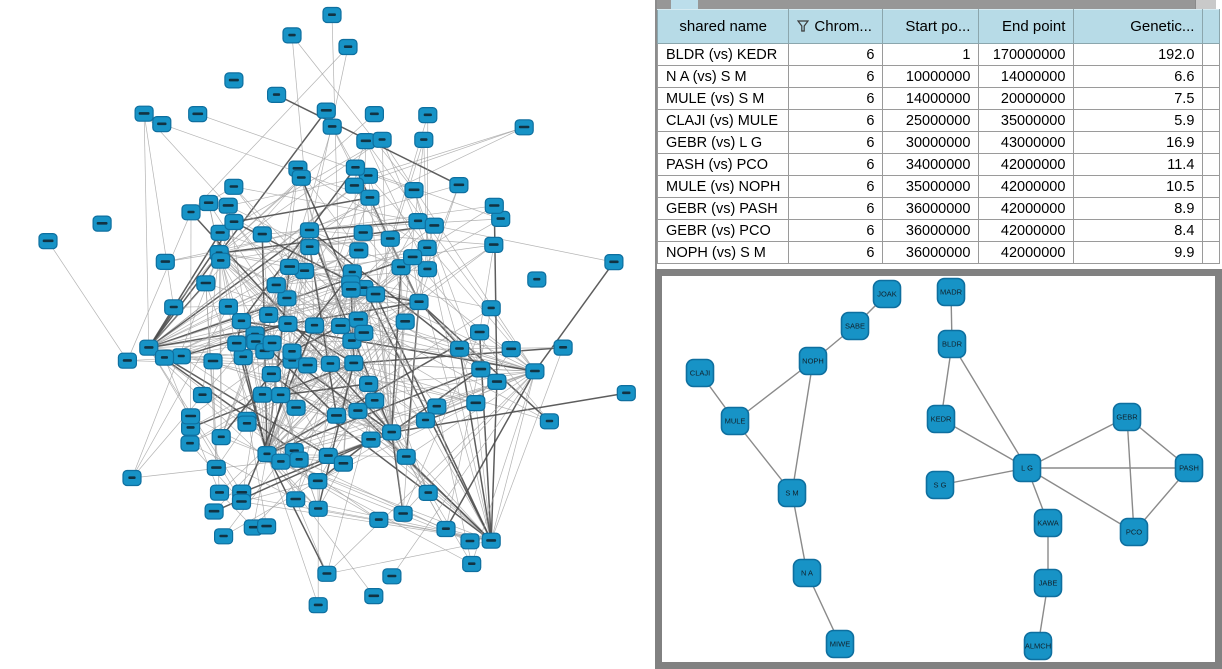  Describe the element at coordinates (1130, 474) in the screenshot. I see `subnet-edge-gebr-pco` at that location.